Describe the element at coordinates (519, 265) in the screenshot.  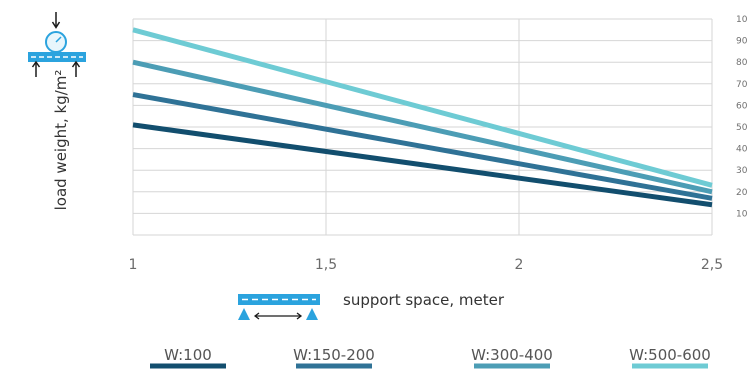
I see `x-tick-label: 2` at that location.